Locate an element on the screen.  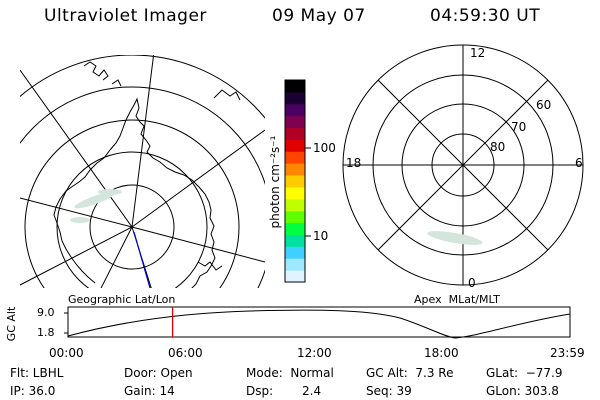
time-tick: 23:59 is located at coordinates (567, 353).